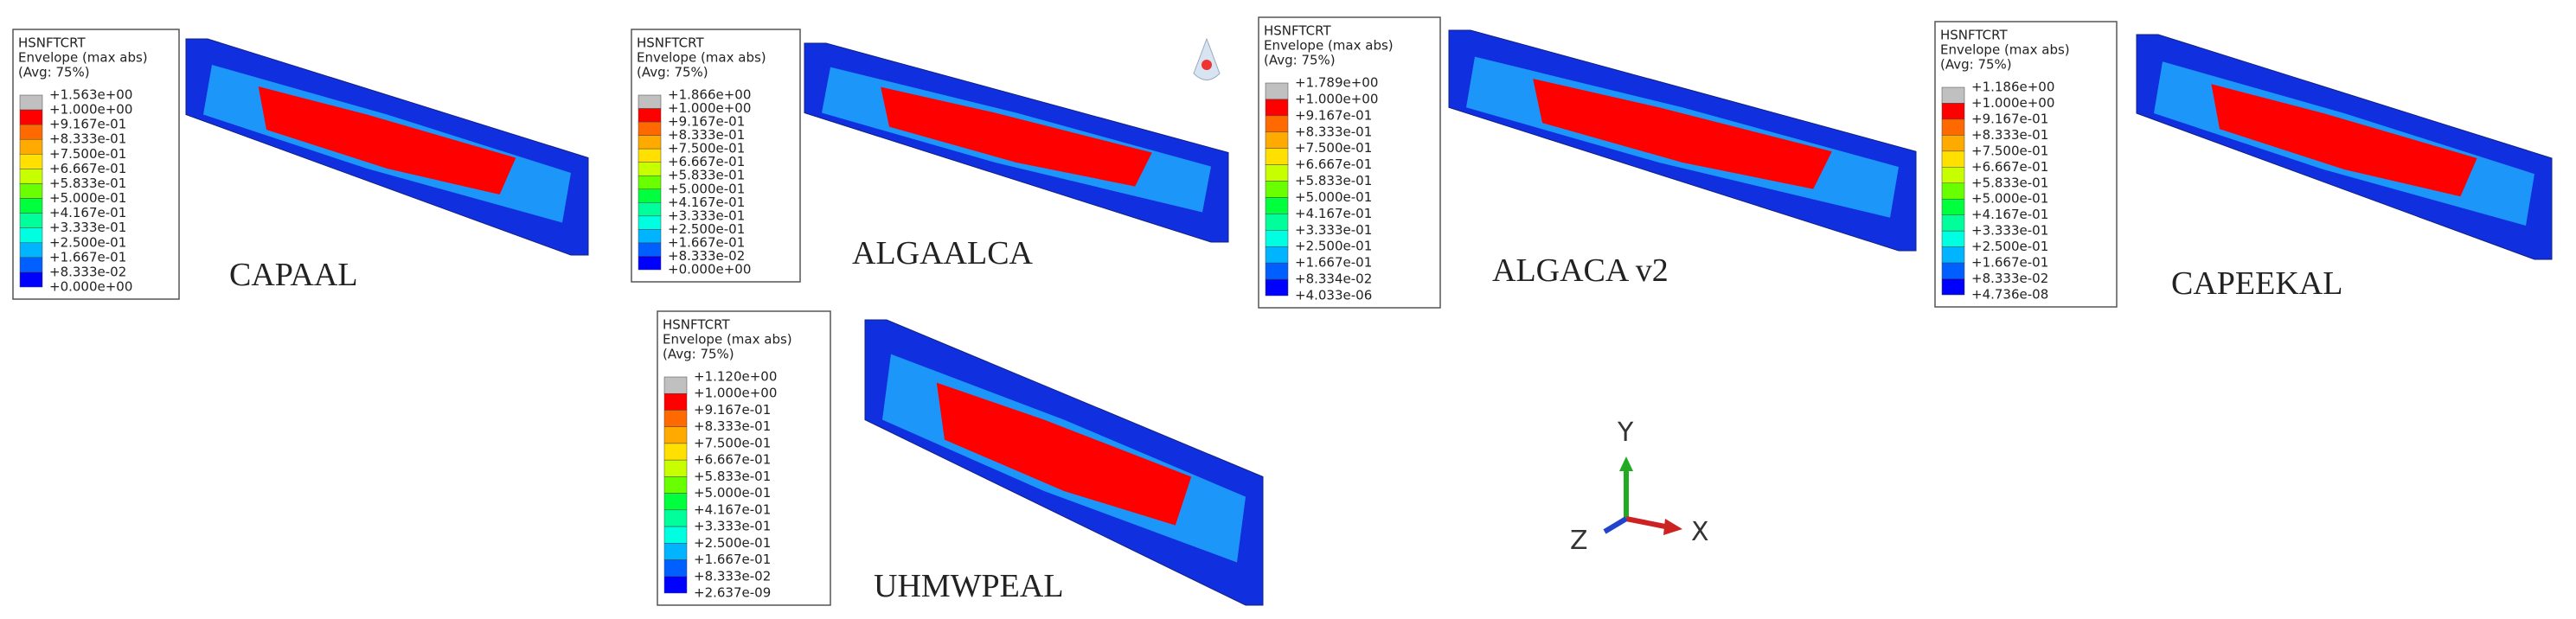 This screenshot has width=2576, height=619. What do you see at coordinates (732, 593) in the screenshot?
I see `legend-entry: +2.637e-09` at bounding box center [732, 593].